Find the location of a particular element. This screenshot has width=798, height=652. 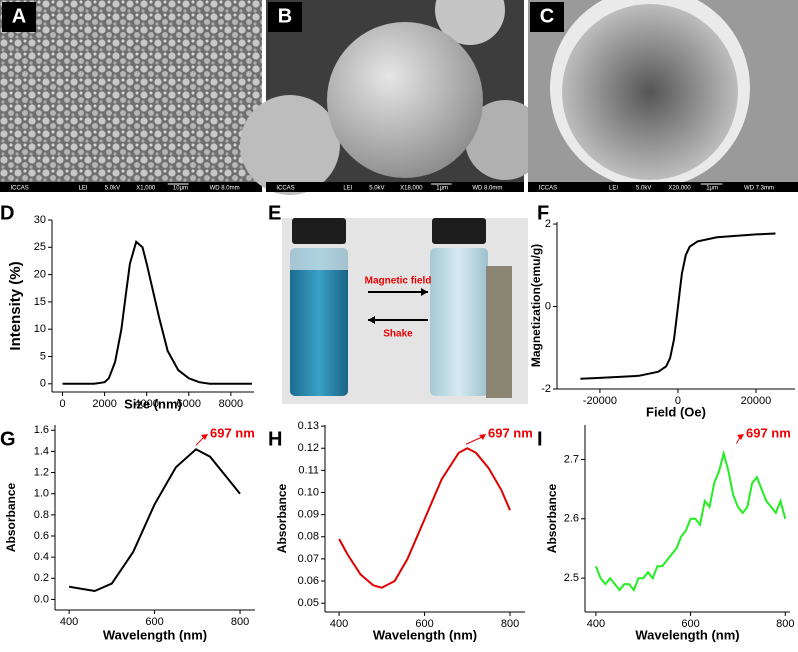

x-axis-title: Size (nm) is located at coordinates (153, 403).